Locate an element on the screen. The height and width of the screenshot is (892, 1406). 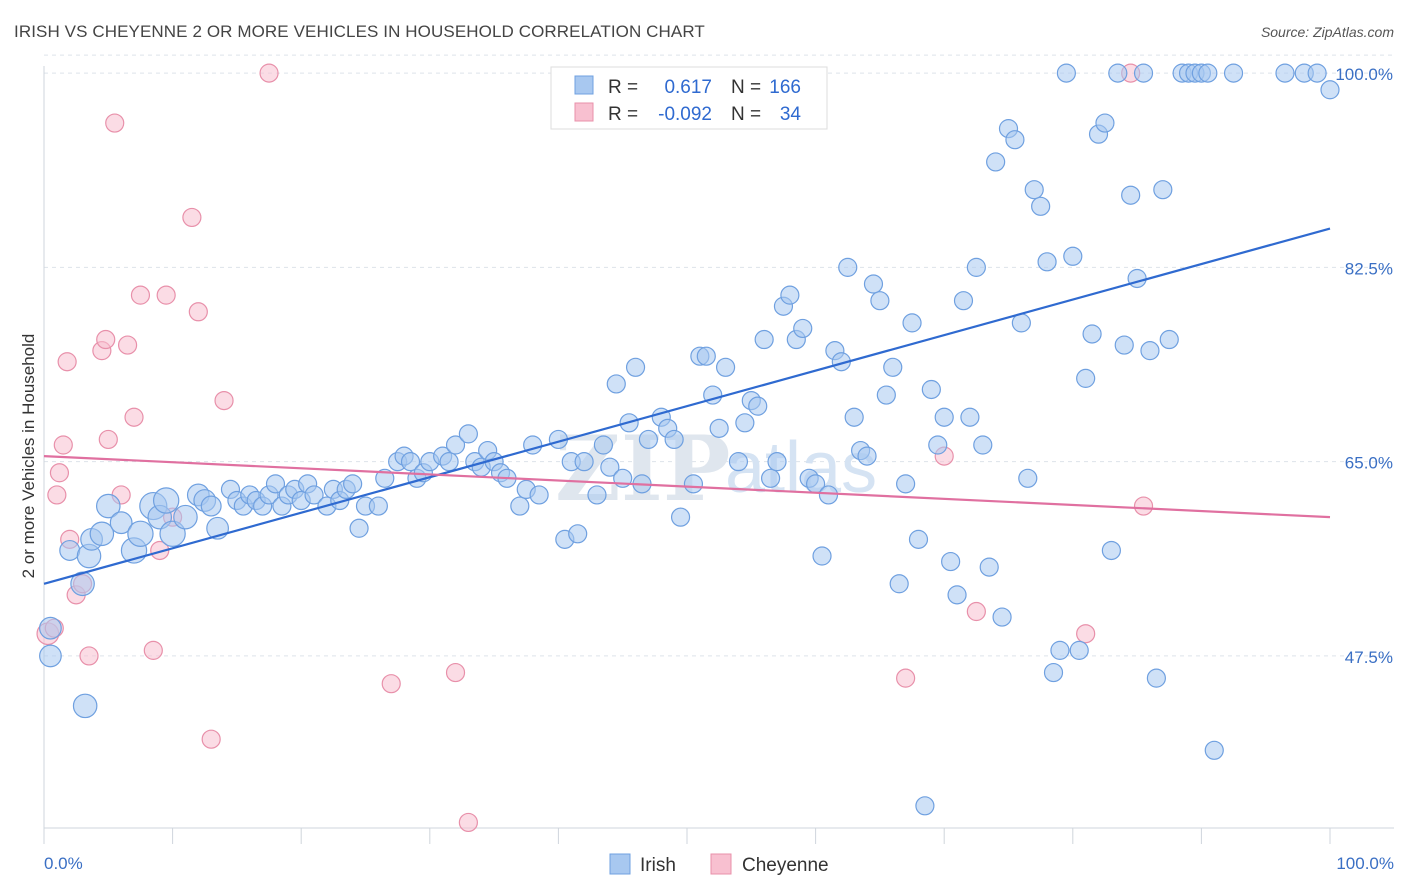
legend-r-value-cheyenne: -0.092 is located at coordinates (685, 114).